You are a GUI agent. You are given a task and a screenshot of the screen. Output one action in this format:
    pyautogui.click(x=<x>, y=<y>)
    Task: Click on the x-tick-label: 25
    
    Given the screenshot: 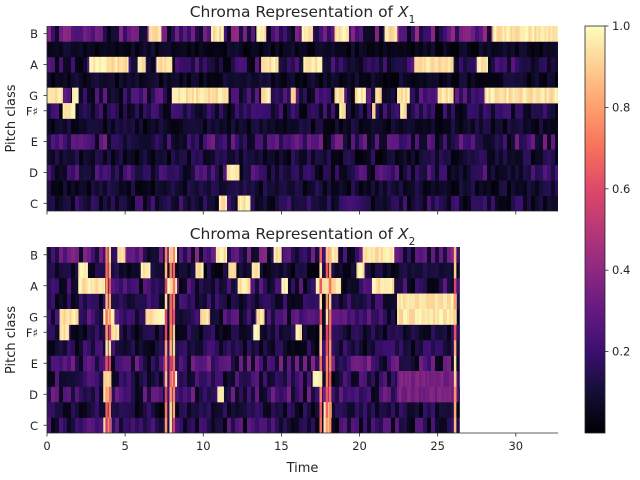 What is the action you would take?
    pyautogui.click(x=437, y=446)
    